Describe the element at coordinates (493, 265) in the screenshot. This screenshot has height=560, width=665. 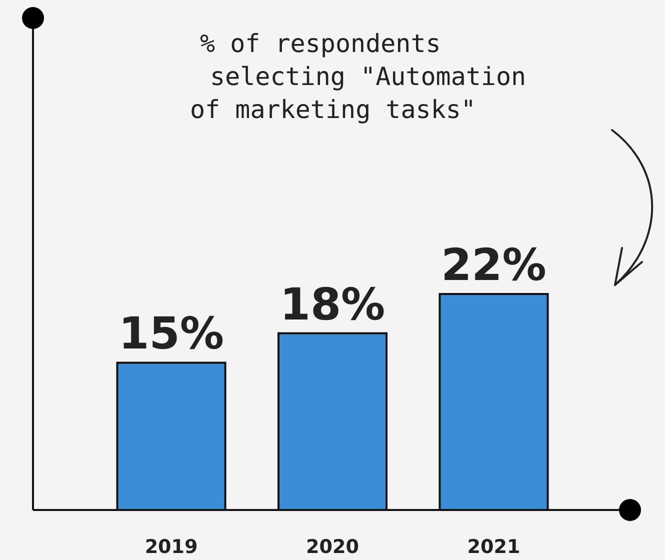
I see `data-label: 22%` at that location.